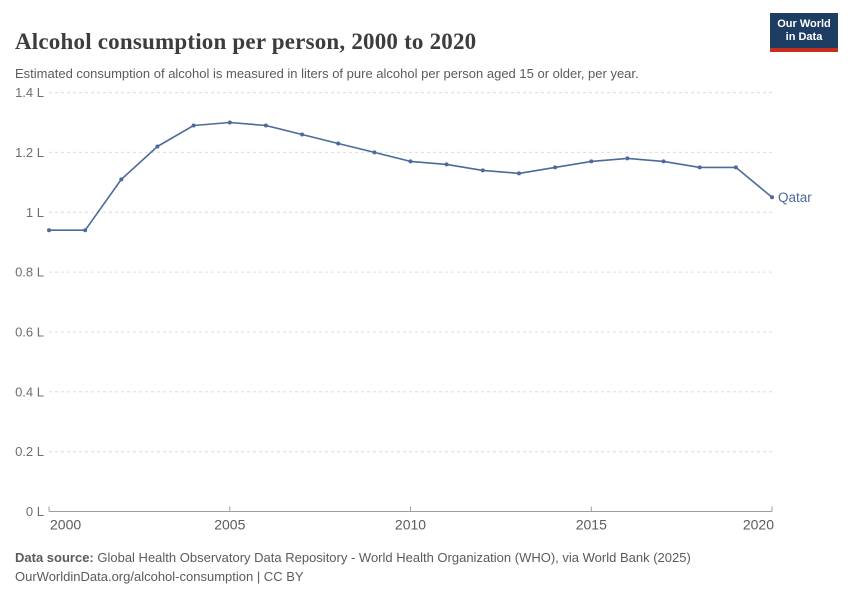  Describe the element at coordinates (29, 451) in the screenshot. I see `y-axis-tick-label: 0.2 L` at that location.